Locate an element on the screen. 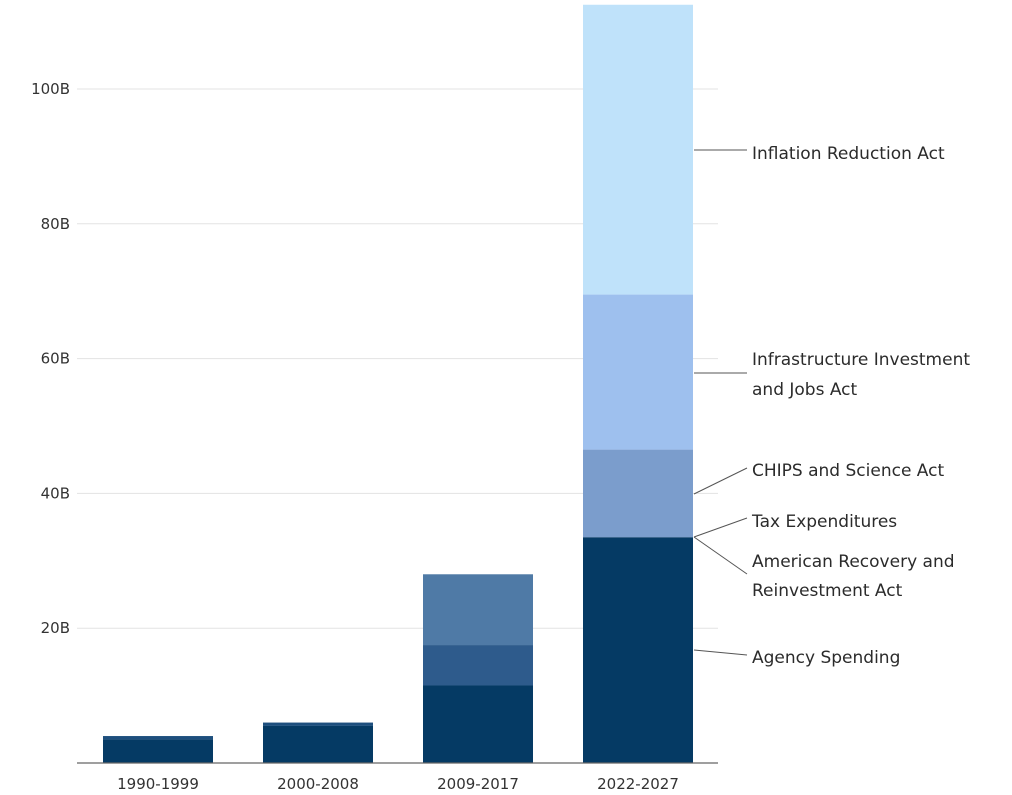 This screenshot has width=1012, height=795. y-axis-tick-labels: 20B 40B 60B 80B 100B is located at coordinates (50, 358).